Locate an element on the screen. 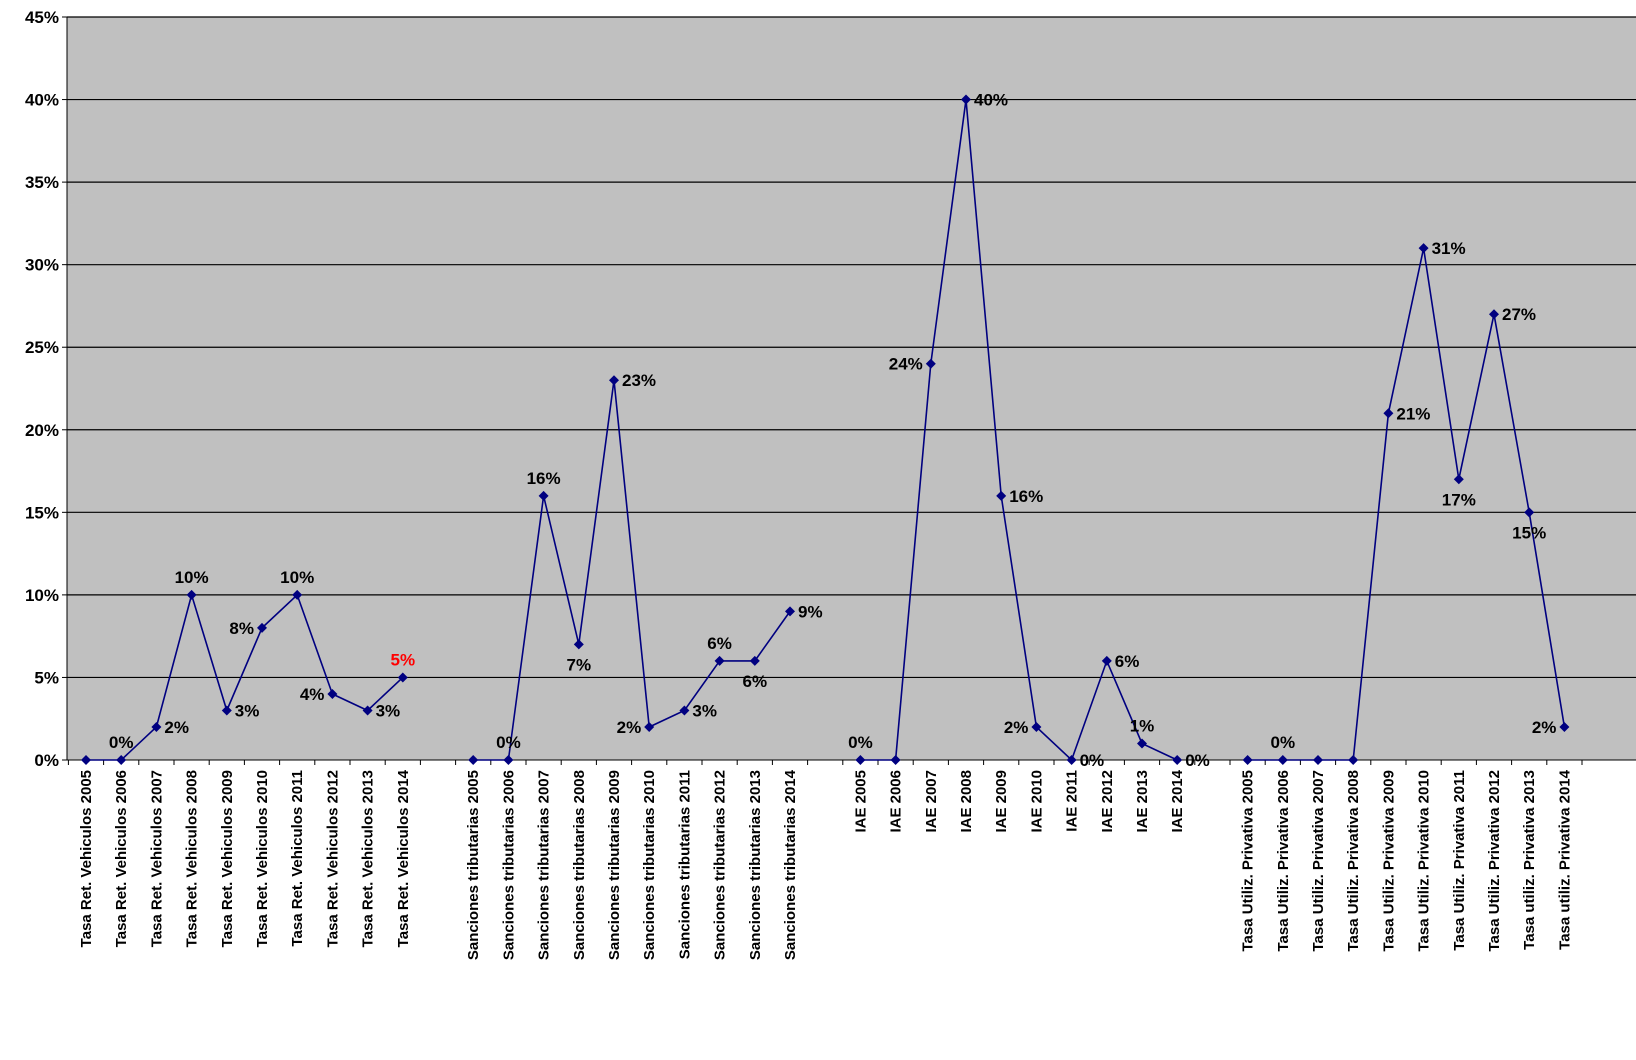 This screenshot has width=1636, height=1060. y-tick-label: 40% is located at coordinates (42, 100).